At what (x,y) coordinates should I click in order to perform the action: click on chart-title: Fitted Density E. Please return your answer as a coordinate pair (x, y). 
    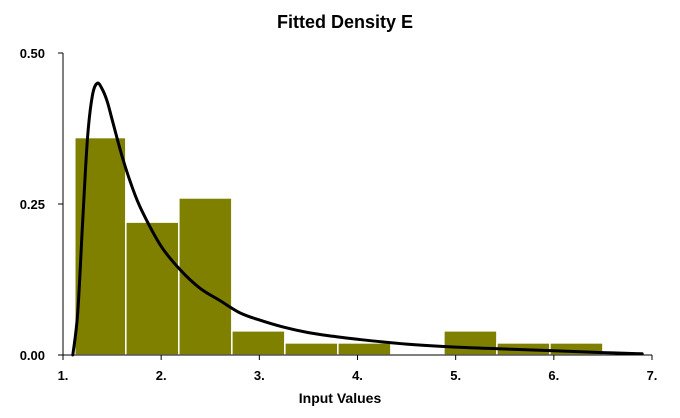
    Looking at the image, I should click on (345, 22).